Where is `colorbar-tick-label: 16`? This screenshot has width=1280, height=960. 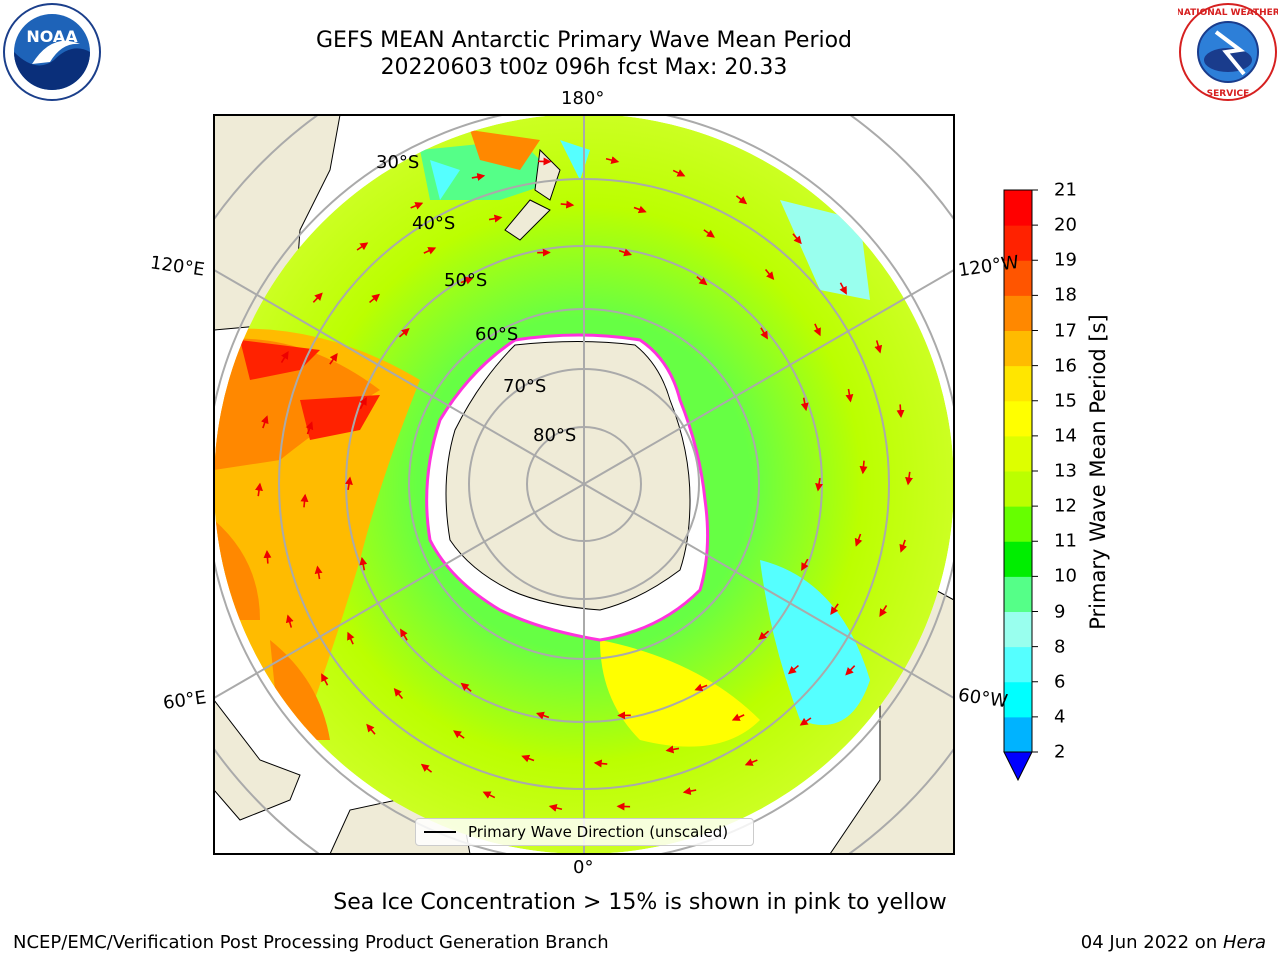
colorbar-tick-label: 16 is located at coordinates (1065, 366).